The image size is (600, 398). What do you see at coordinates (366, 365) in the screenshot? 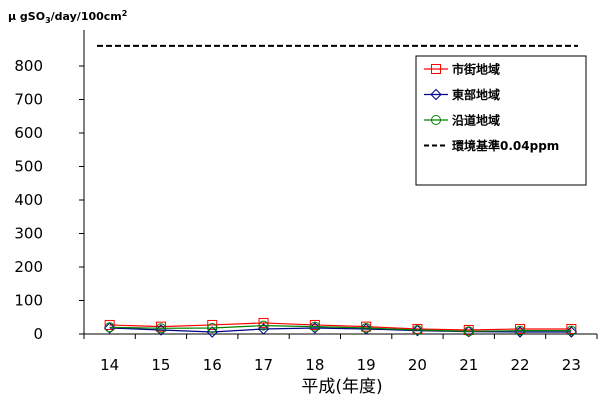
I see `x-tick-label: 19` at bounding box center [366, 365].